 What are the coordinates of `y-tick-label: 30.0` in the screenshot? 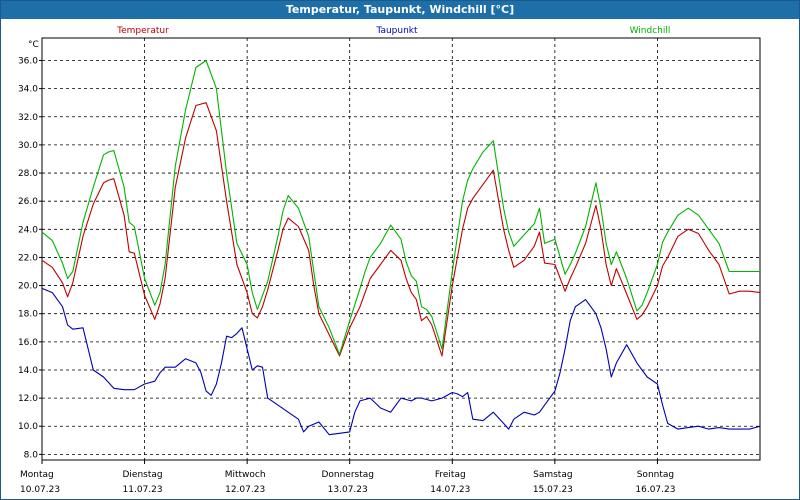 It's located at (28, 146).